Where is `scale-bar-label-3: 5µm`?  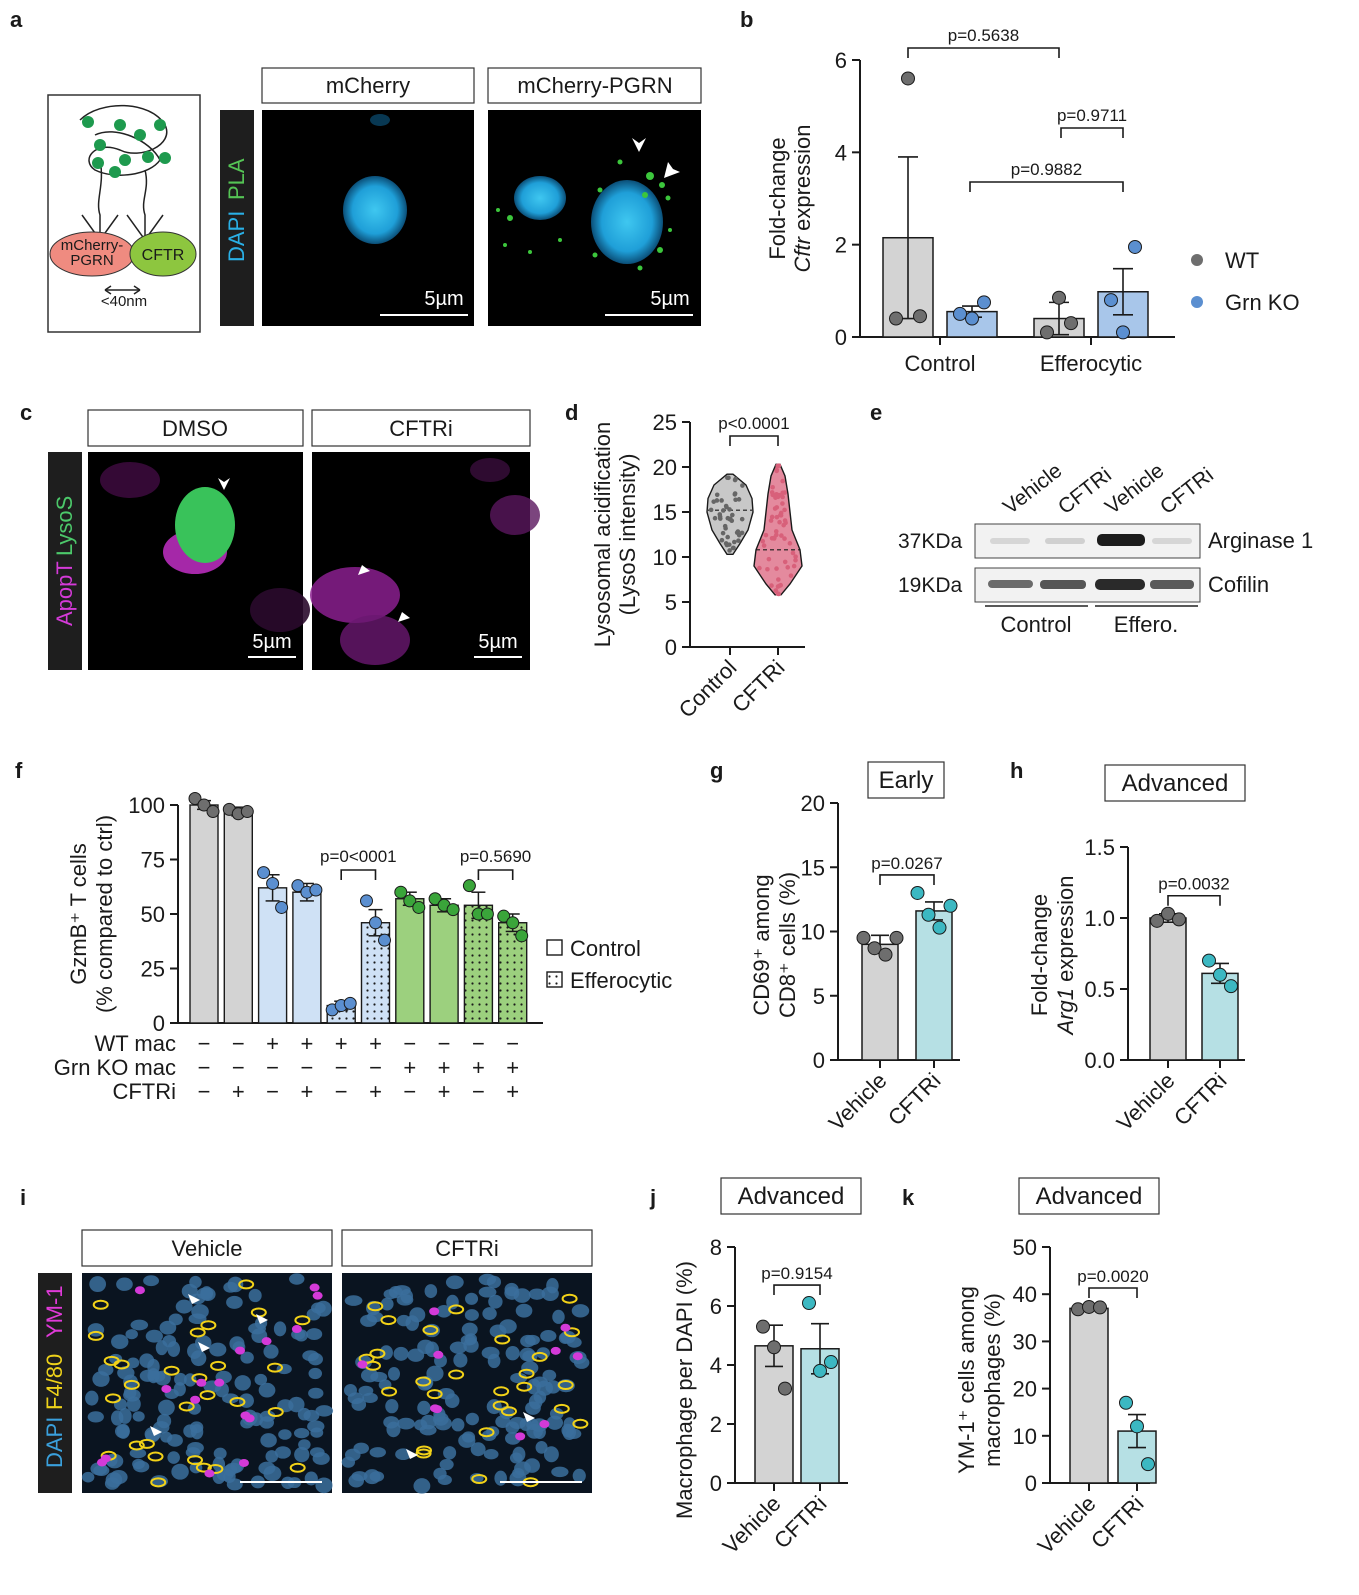 scale-bar-label-3: 5µm is located at coordinates (271, 642).